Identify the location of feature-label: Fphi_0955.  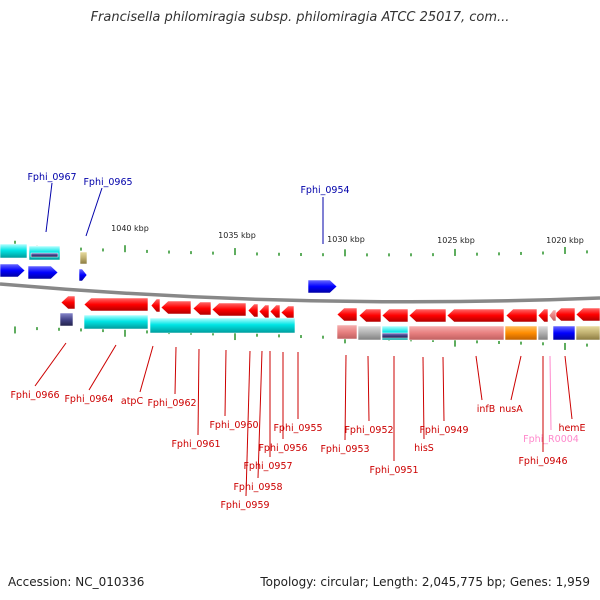
(297, 428).